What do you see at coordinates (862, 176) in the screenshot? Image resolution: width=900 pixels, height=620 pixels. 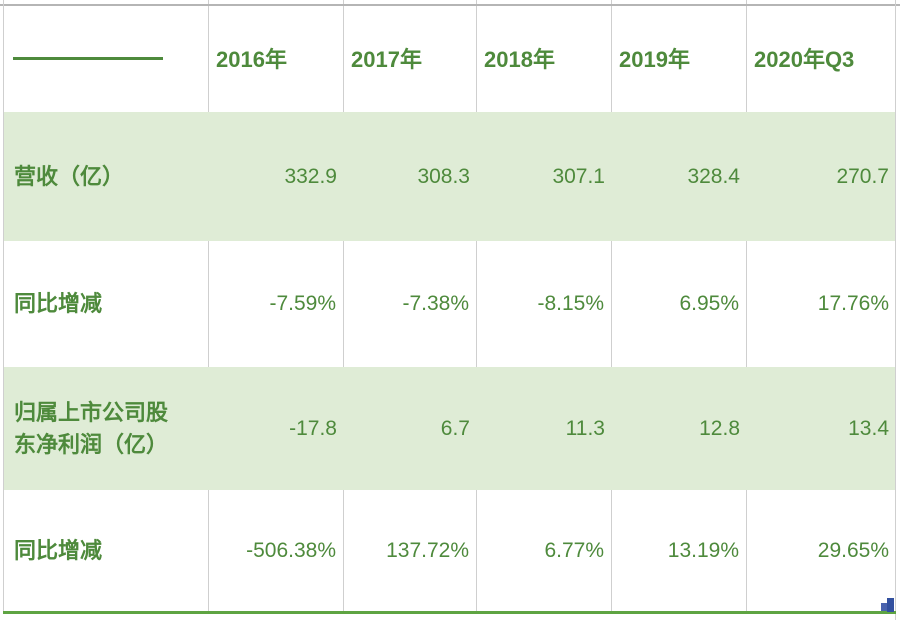 I see `cell-revenue-2020q3: 270.7` at bounding box center [862, 176].